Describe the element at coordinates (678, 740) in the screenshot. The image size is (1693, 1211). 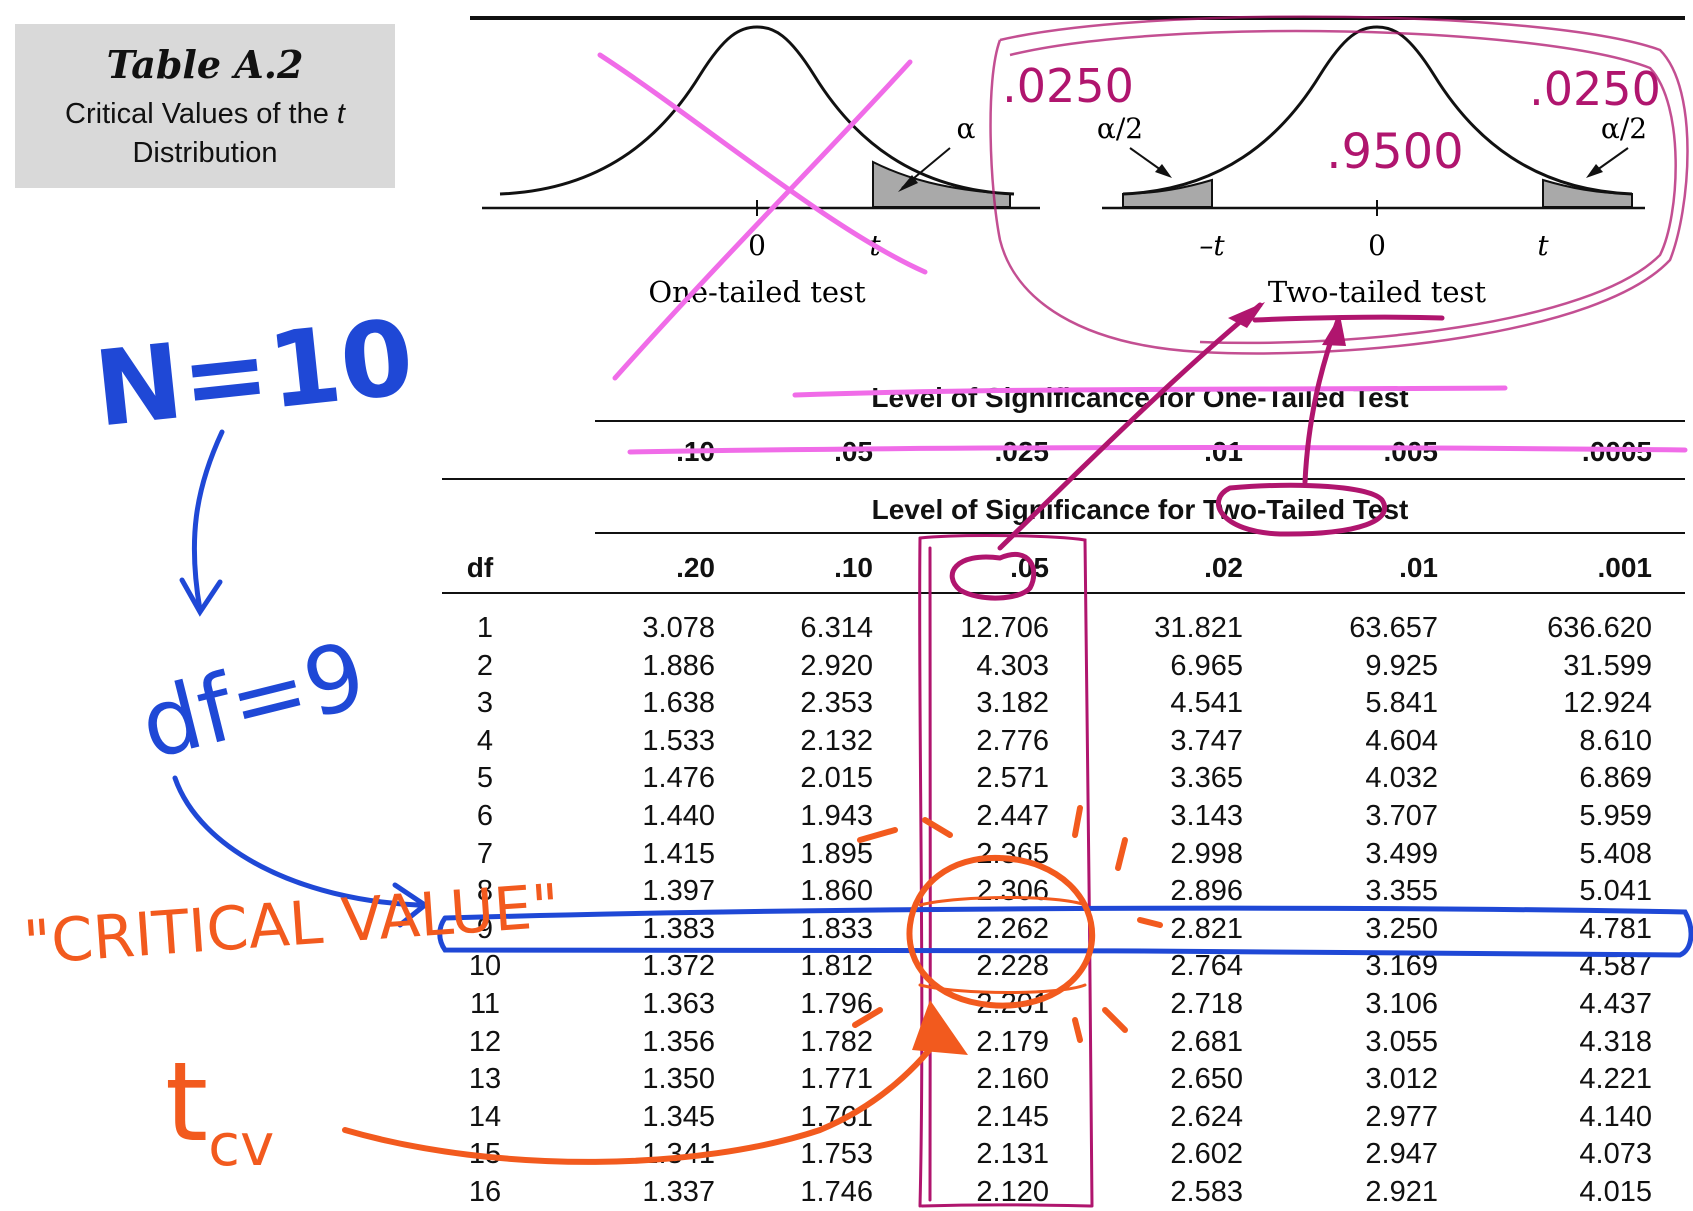
I see `value-cell: 1.533` at that location.